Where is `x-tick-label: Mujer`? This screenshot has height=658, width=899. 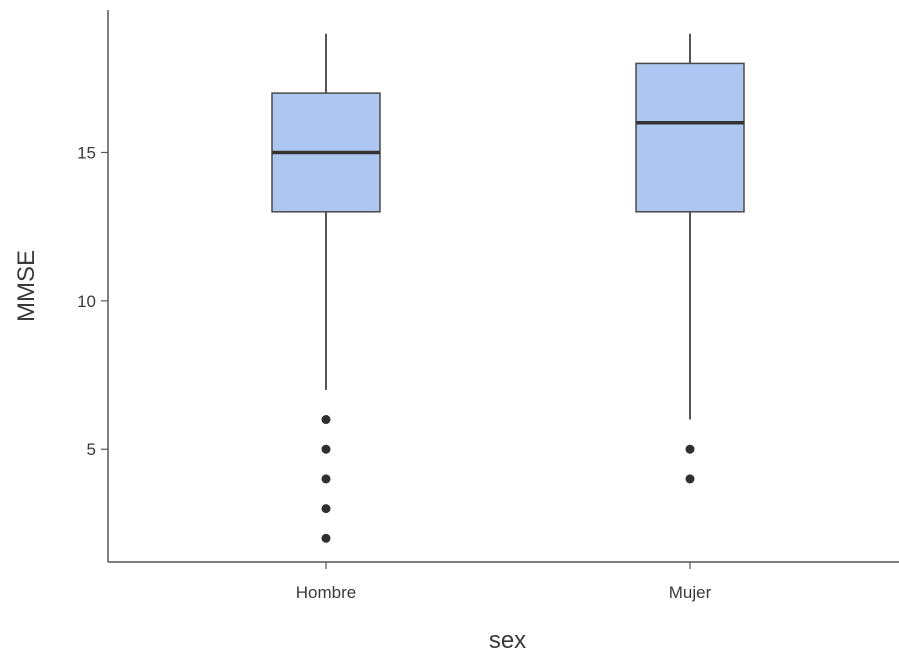 x-tick-label: Mujer is located at coordinates (690, 592).